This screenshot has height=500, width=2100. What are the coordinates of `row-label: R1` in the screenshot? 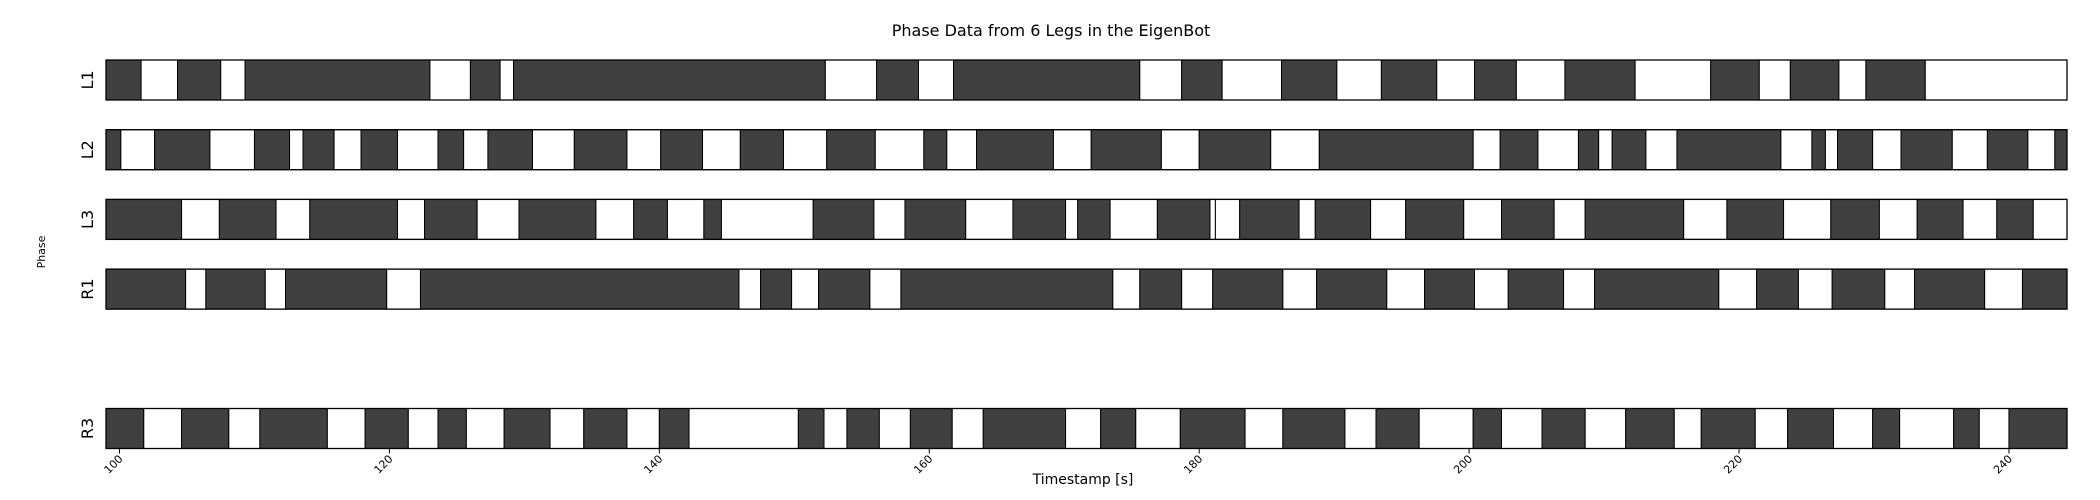 It's located at (87, 288).